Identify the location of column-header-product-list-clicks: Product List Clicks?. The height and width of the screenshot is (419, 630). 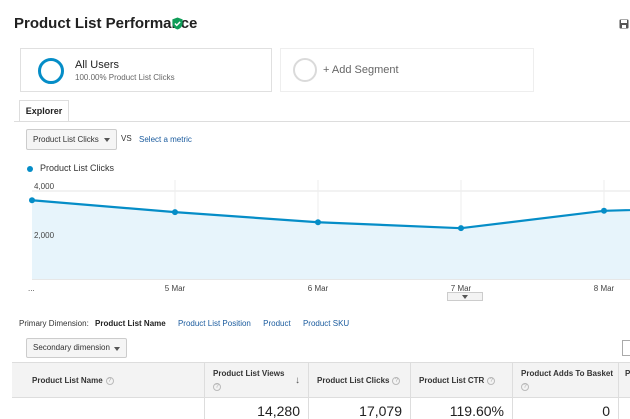
(359, 381).